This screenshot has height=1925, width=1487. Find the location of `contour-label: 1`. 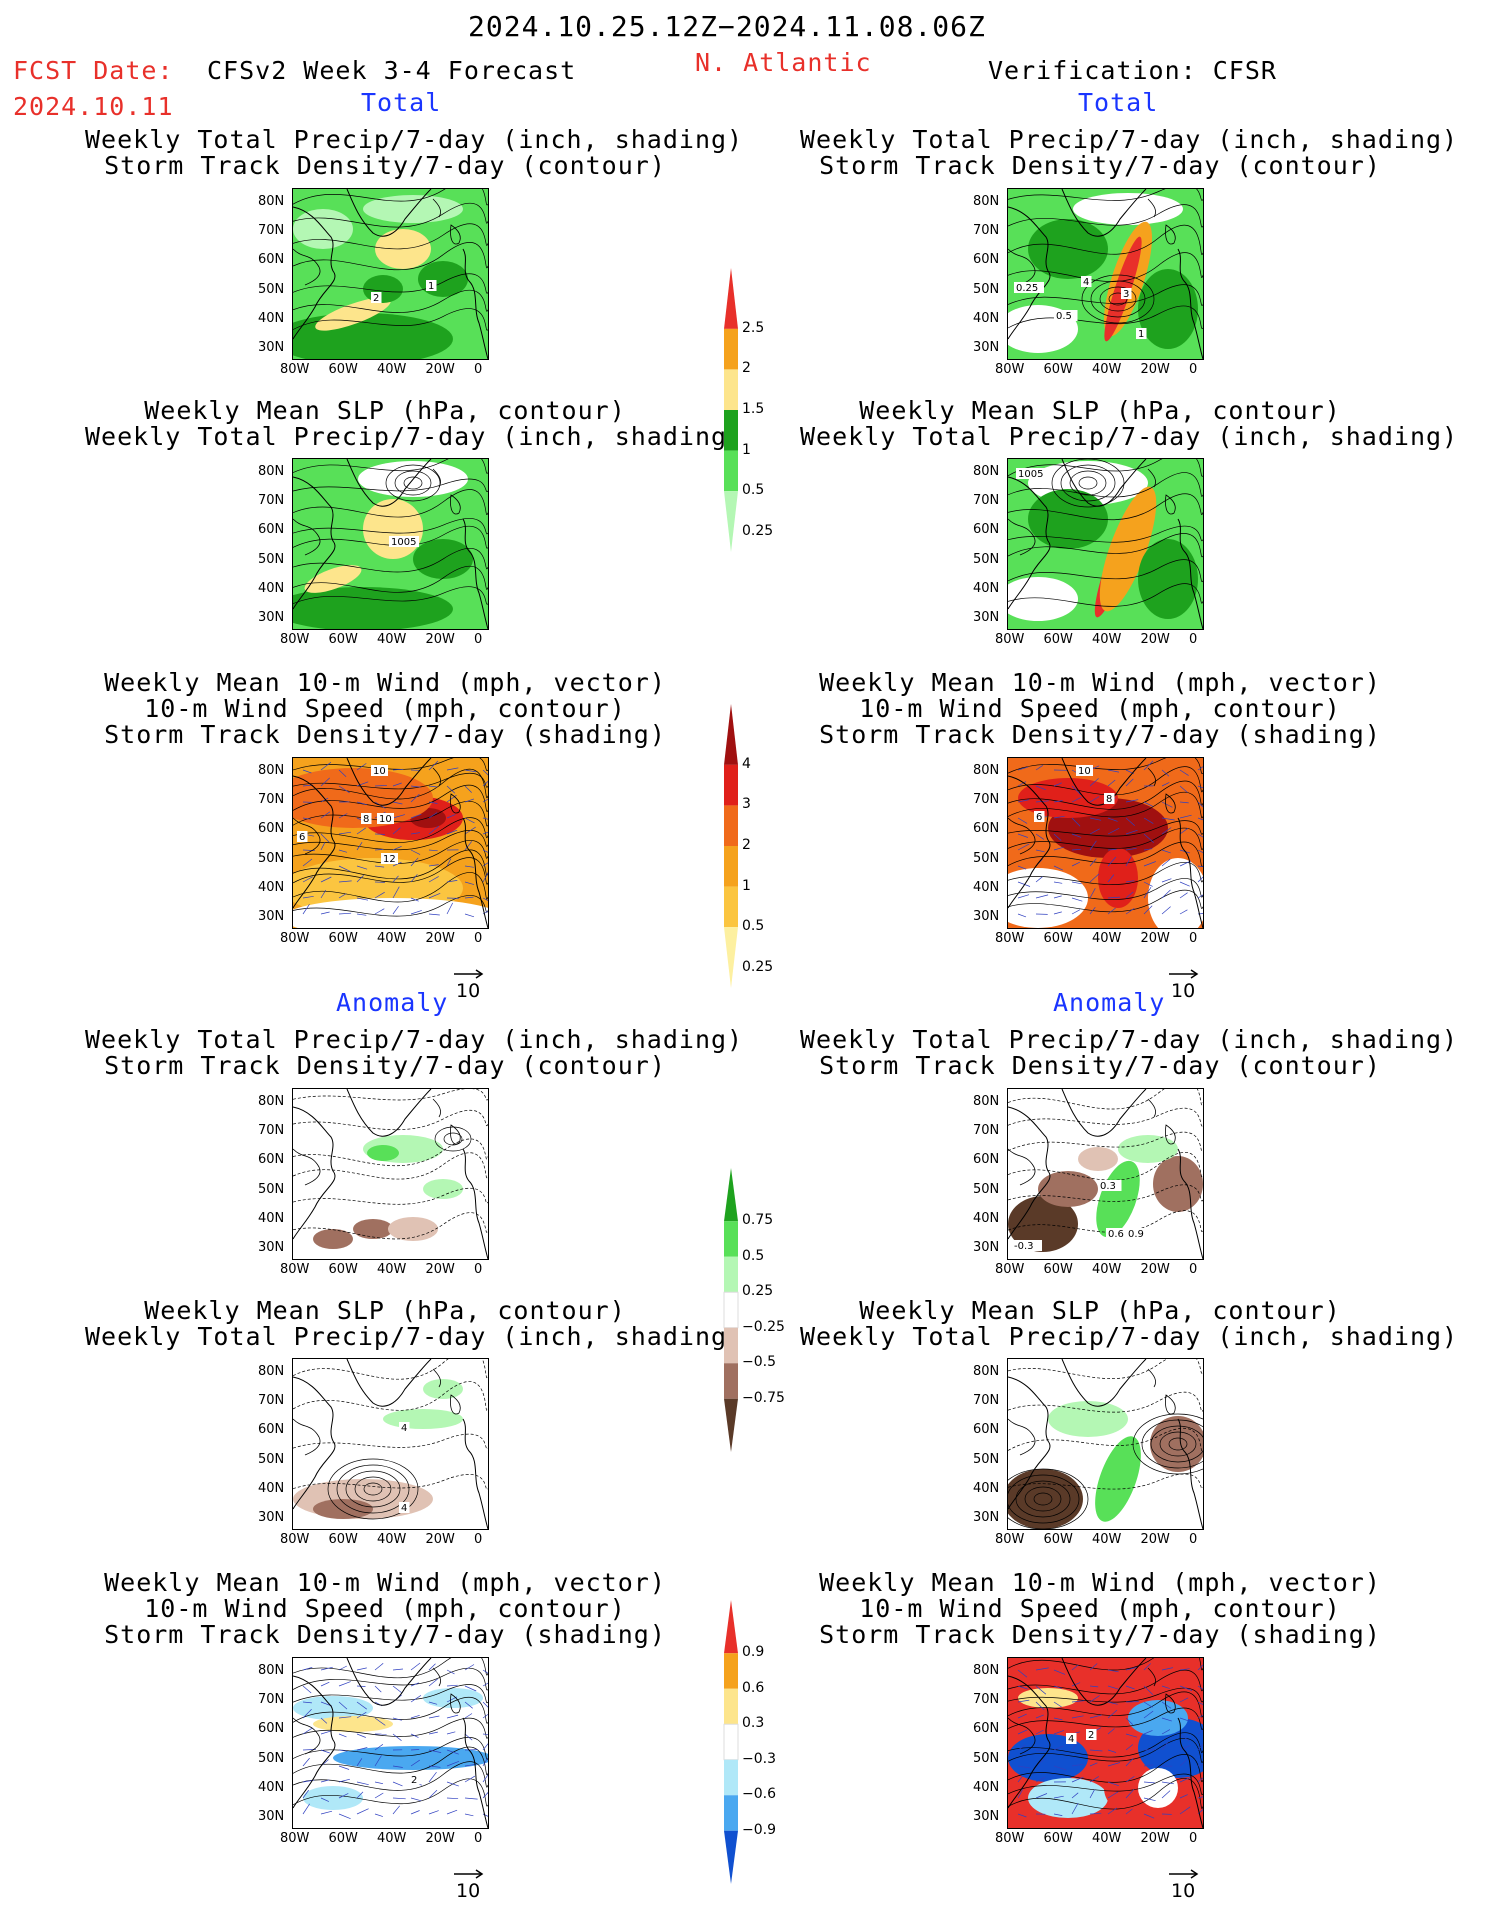

contour-label: 1 is located at coordinates (1141, 334).